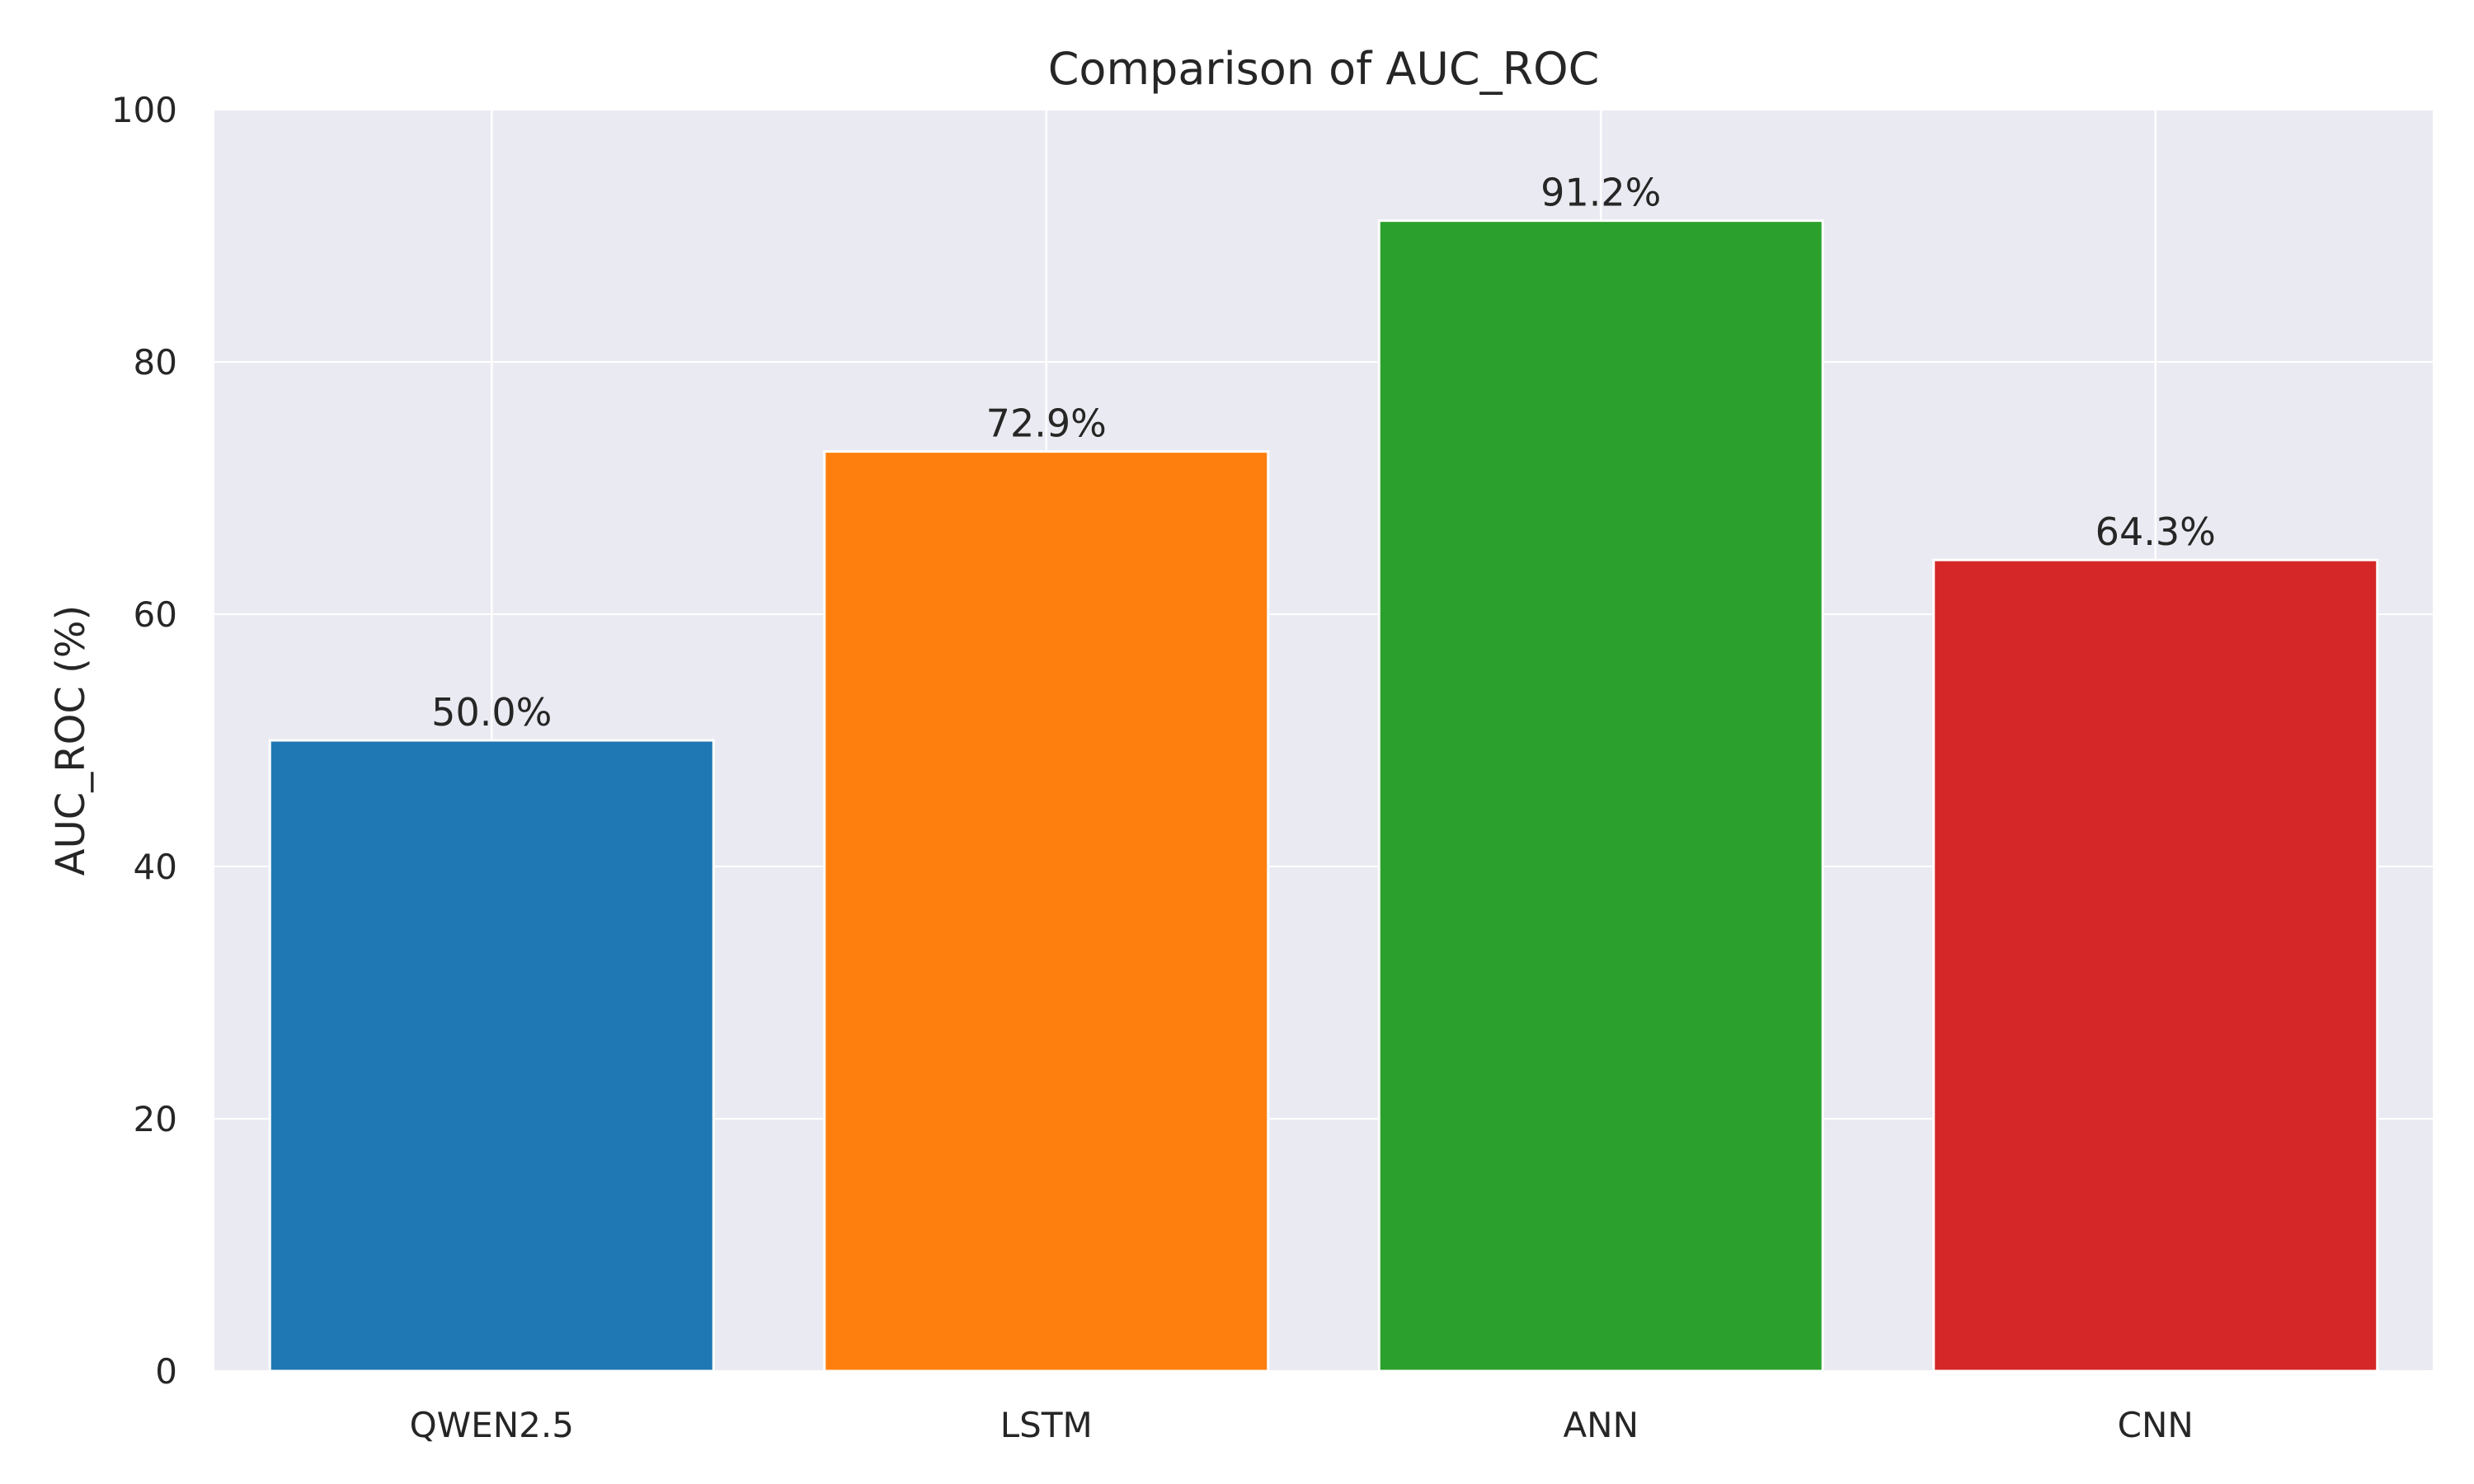 The image size is (2474, 1484). What do you see at coordinates (1600, 193) in the screenshot?
I see `data-label: 91.2%` at bounding box center [1600, 193].